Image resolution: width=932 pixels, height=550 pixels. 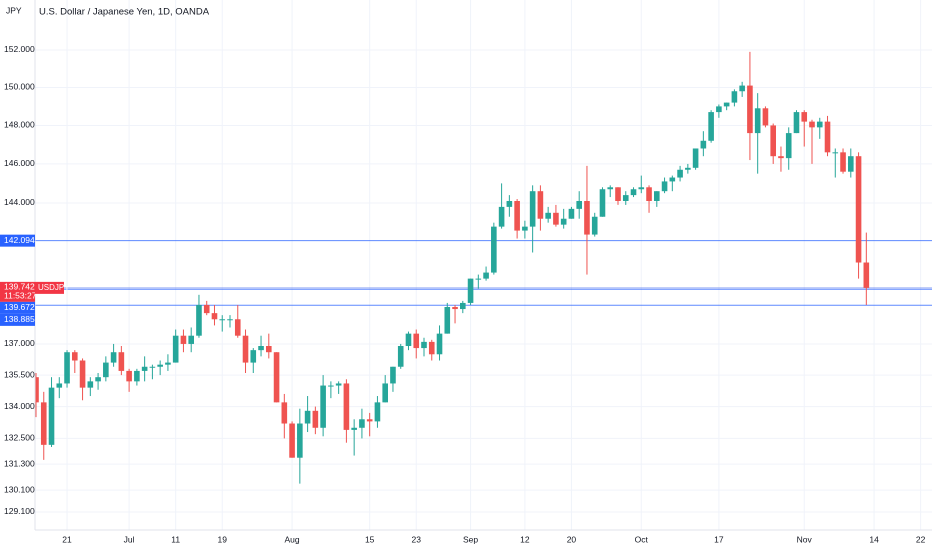 I want to click on y-tick-label: 148.000, so click(x=19, y=125).